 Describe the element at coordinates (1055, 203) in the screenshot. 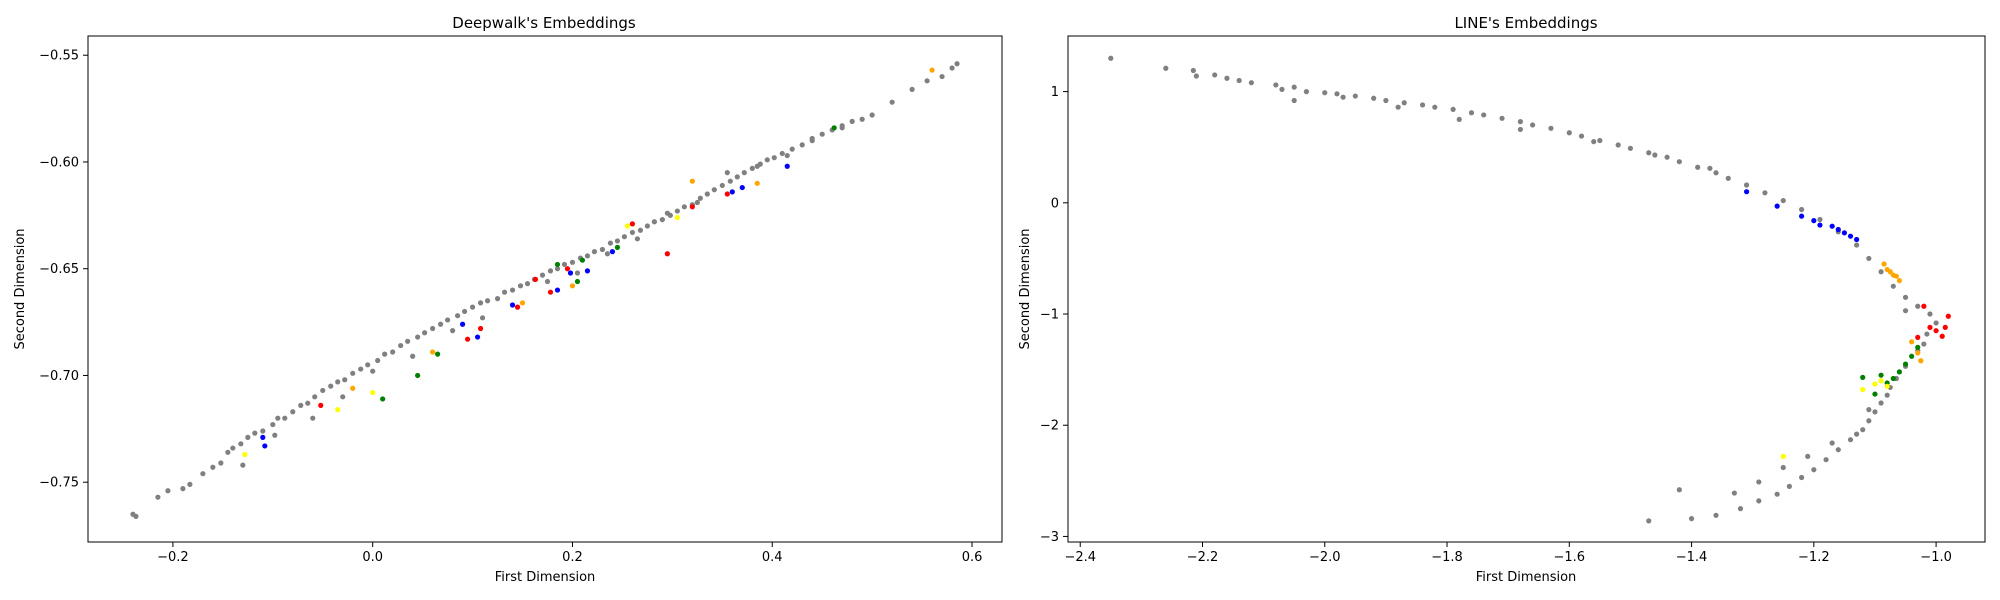

I see `y-tick-label: 0` at that location.